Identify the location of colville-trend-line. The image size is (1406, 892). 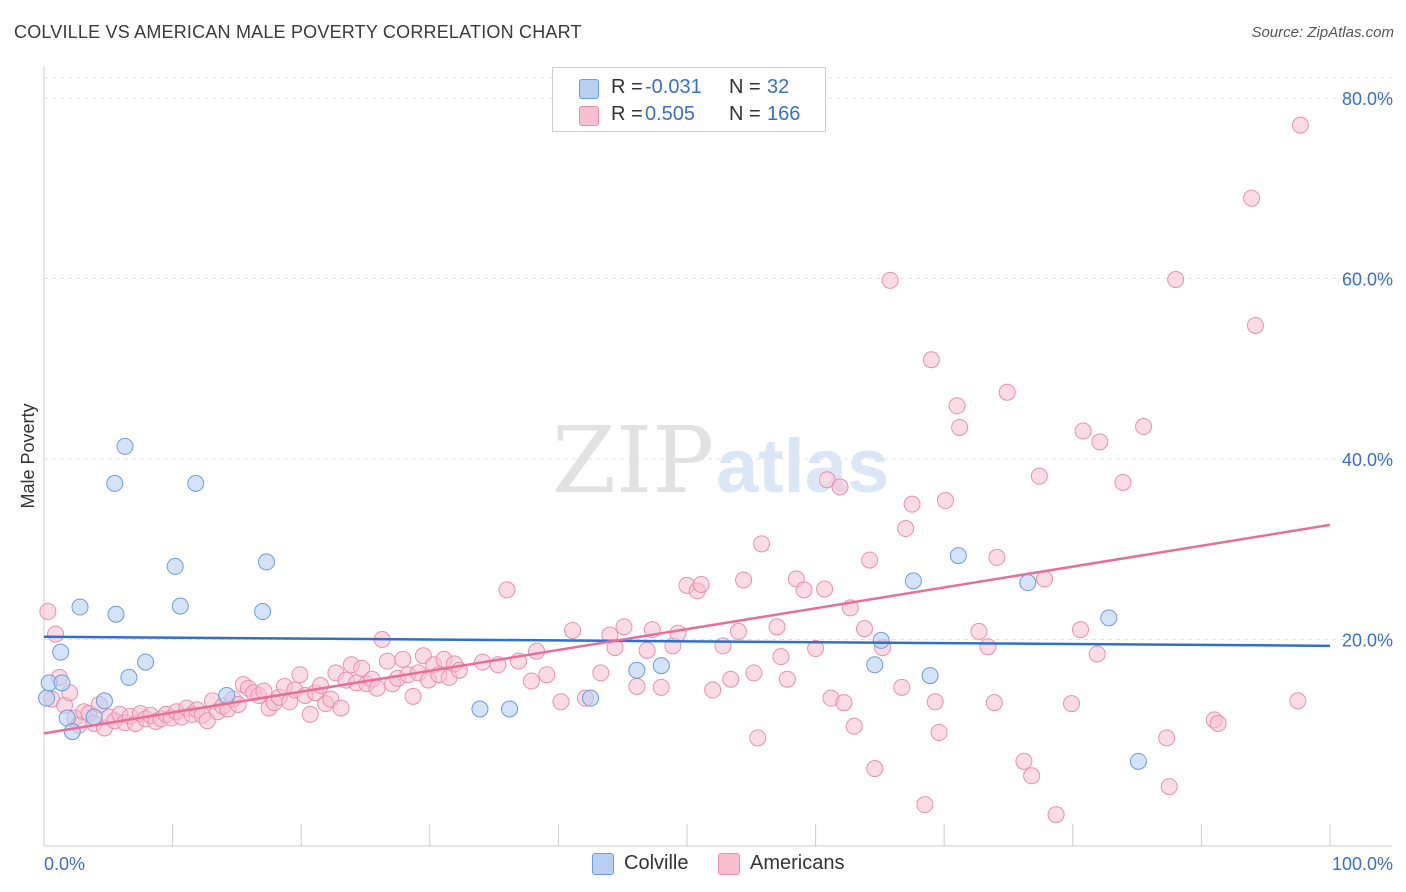
(687, 641).